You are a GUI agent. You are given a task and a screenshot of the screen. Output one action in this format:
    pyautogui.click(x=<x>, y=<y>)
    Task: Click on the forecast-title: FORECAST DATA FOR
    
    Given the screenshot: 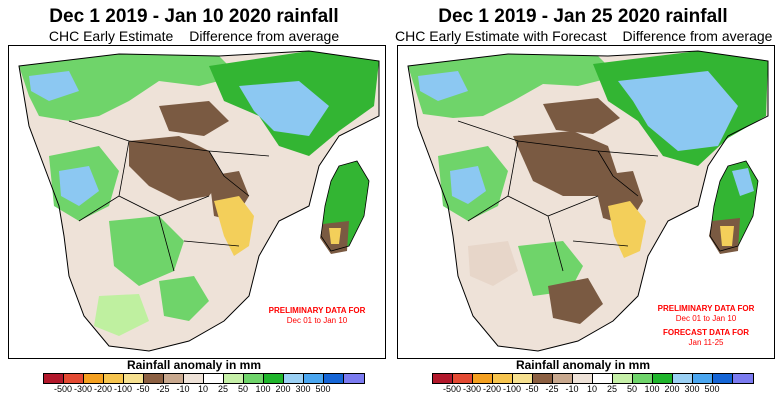 What is the action you would take?
    pyautogui.click(x=706, y=332)
    